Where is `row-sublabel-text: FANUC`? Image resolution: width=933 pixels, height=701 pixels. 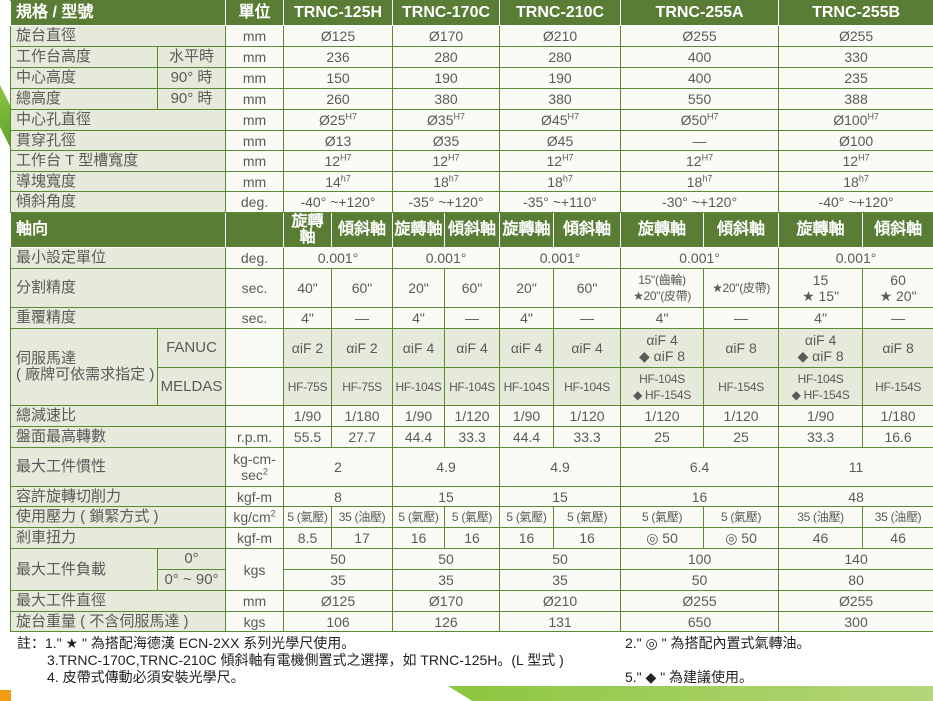
row-sublabel-text: FANUC is located at coordinates (191, 347).